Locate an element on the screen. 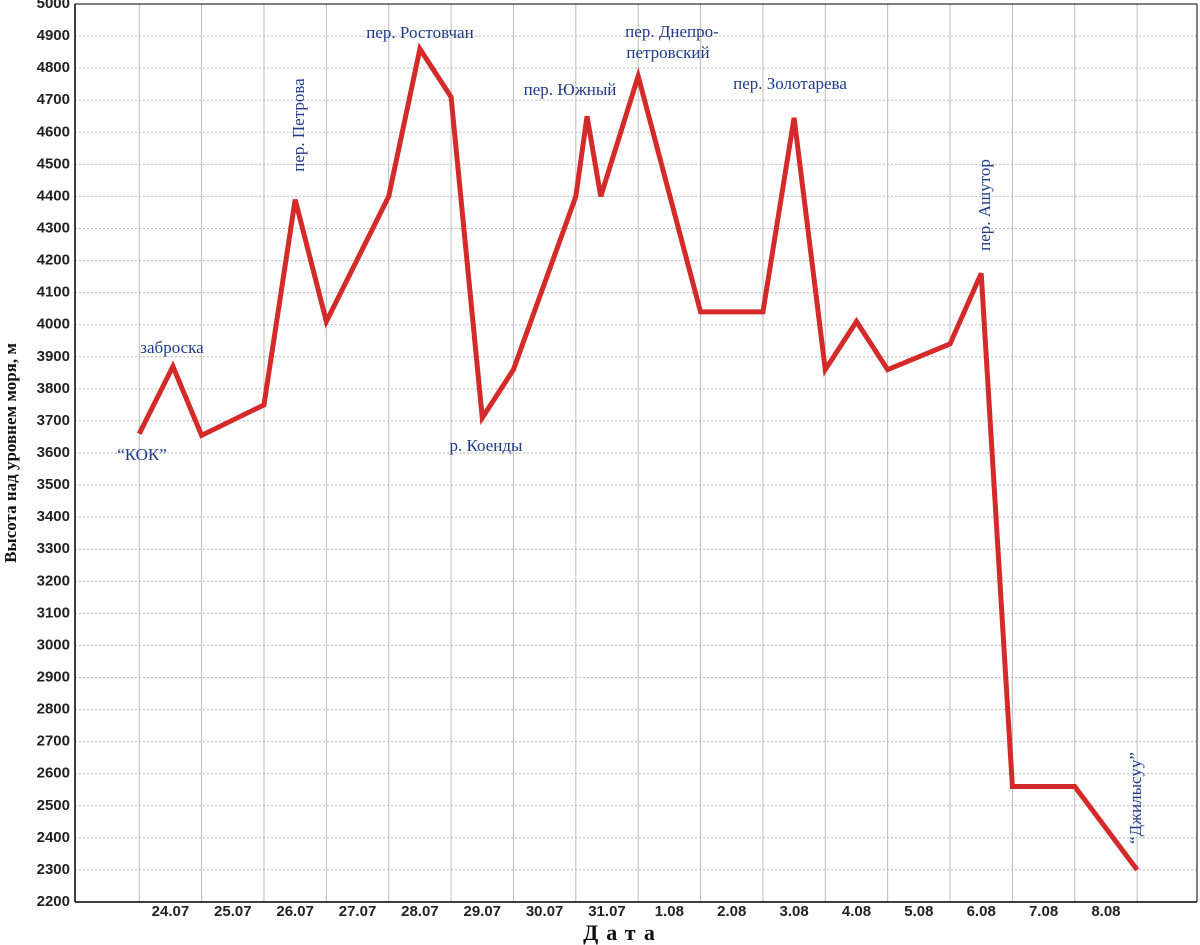 This screenshot has height=945, width=1200. annotation: пер. Золотарева is located at coordinates (790, 83).